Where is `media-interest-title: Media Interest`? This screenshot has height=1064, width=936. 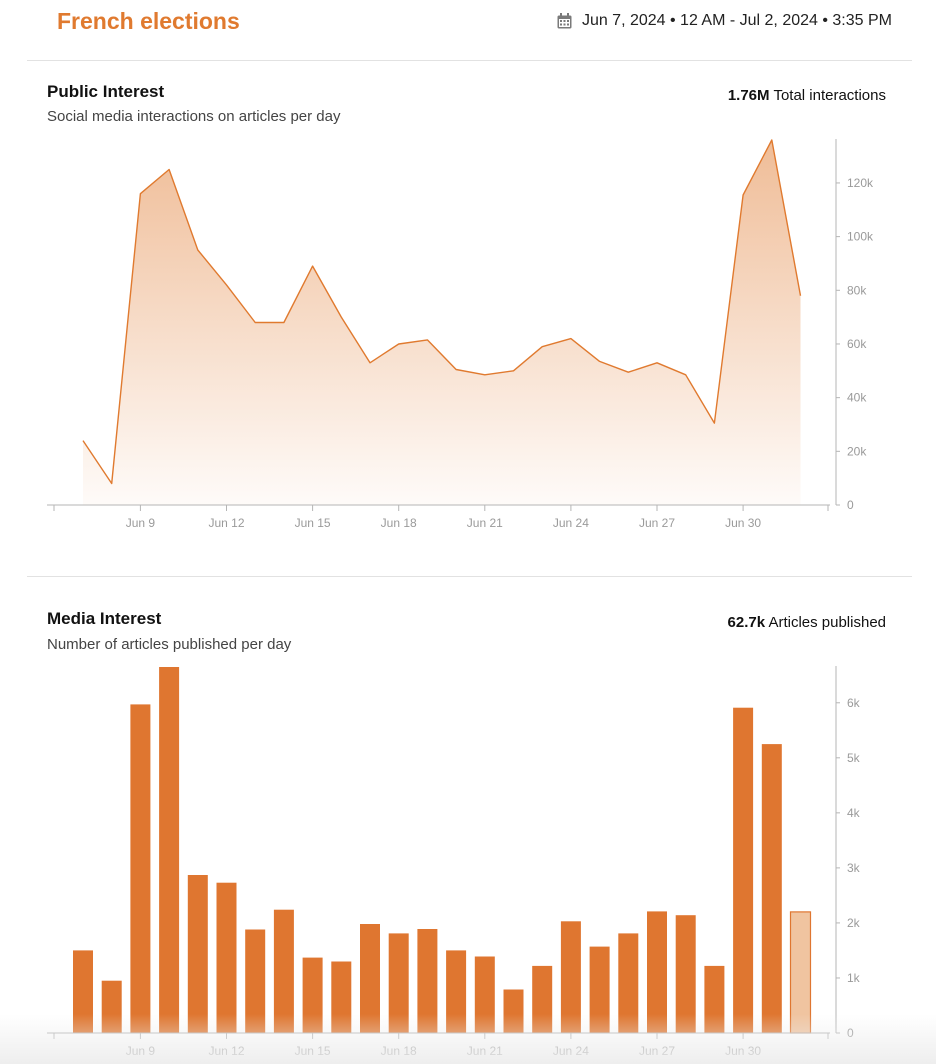 media-interest-title: Media Interest is located at coordinates (104, 618).